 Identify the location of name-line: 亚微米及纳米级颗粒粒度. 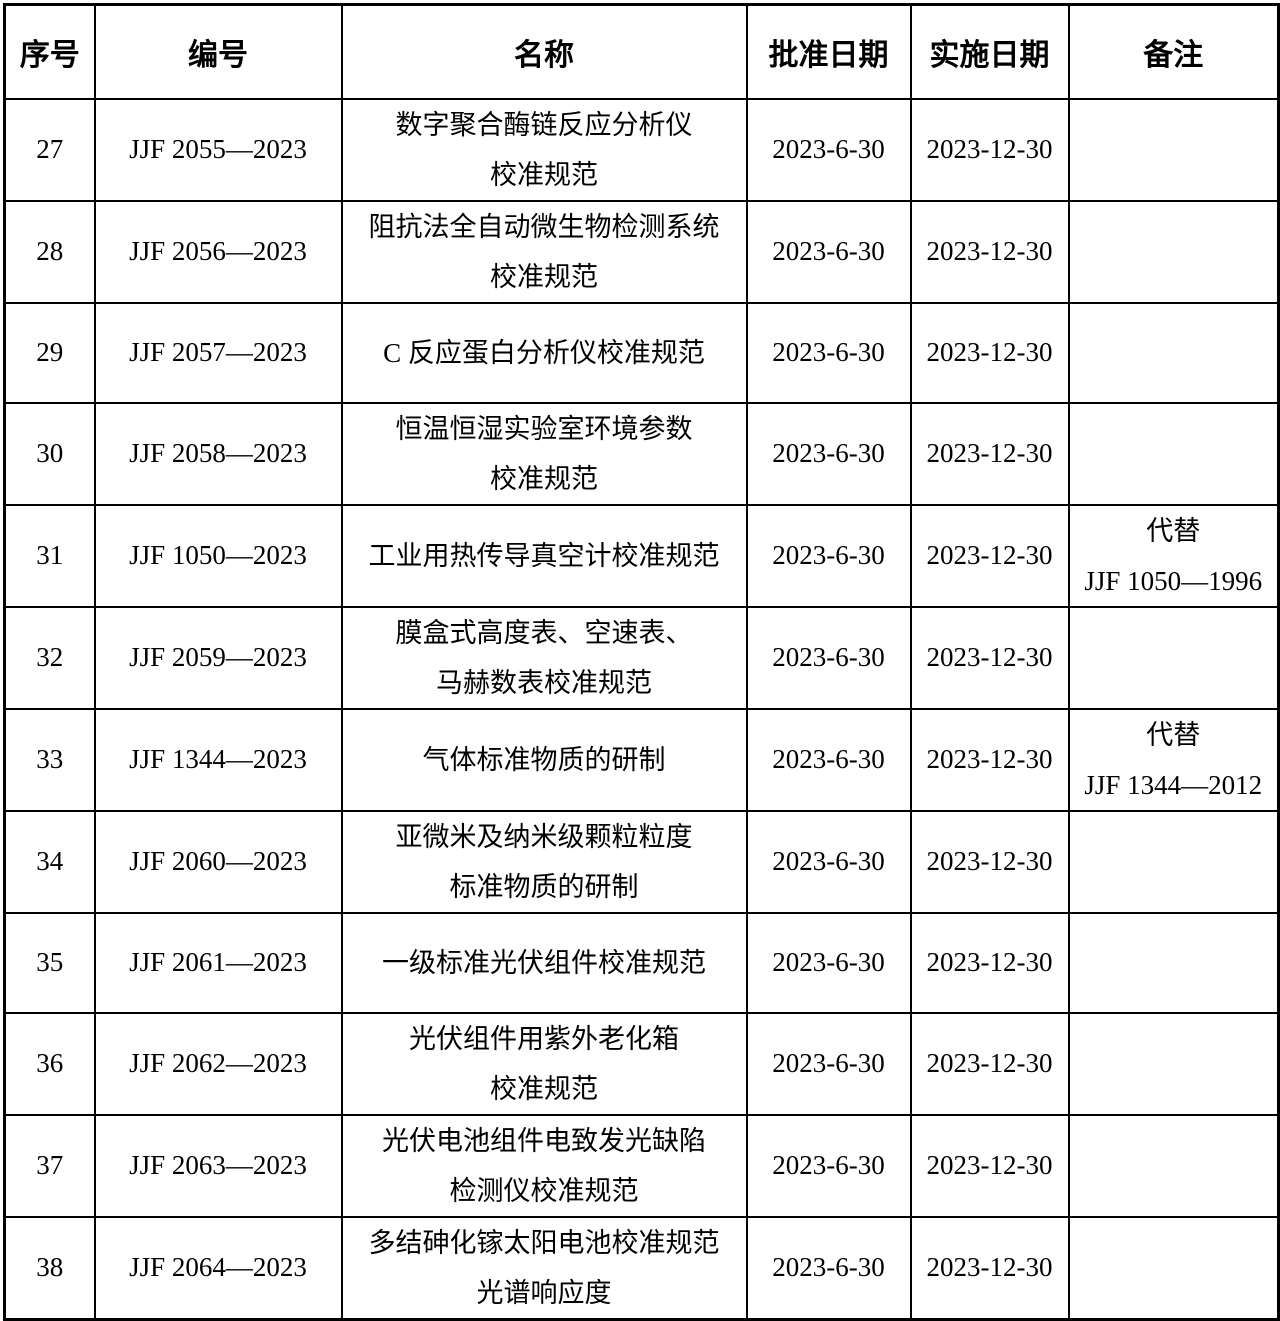
(544, 836).